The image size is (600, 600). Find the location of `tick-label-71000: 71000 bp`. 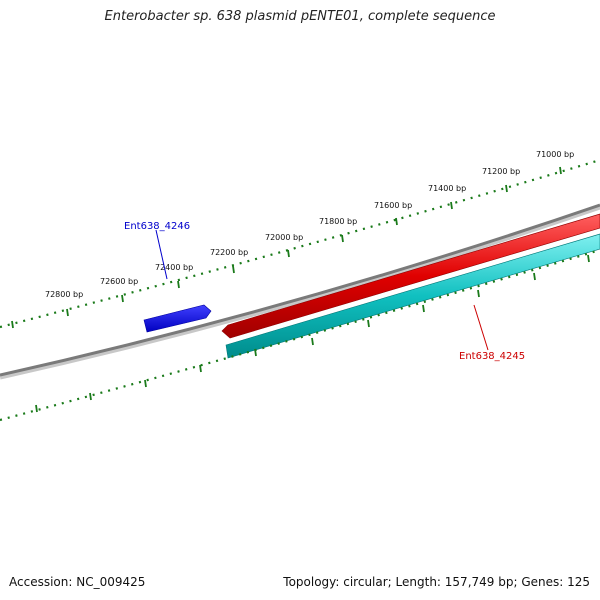

tick-label-71000: 71000 bp is located at coordinates (555, 154).